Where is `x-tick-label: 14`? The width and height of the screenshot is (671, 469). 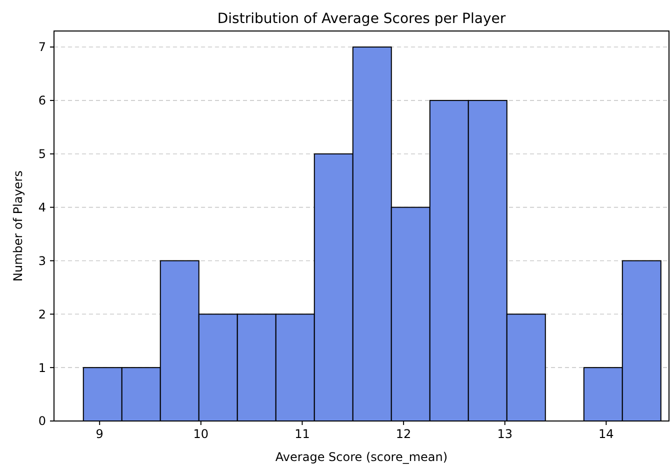
x-tick-label: 14 is located at coordinates (606, 434).